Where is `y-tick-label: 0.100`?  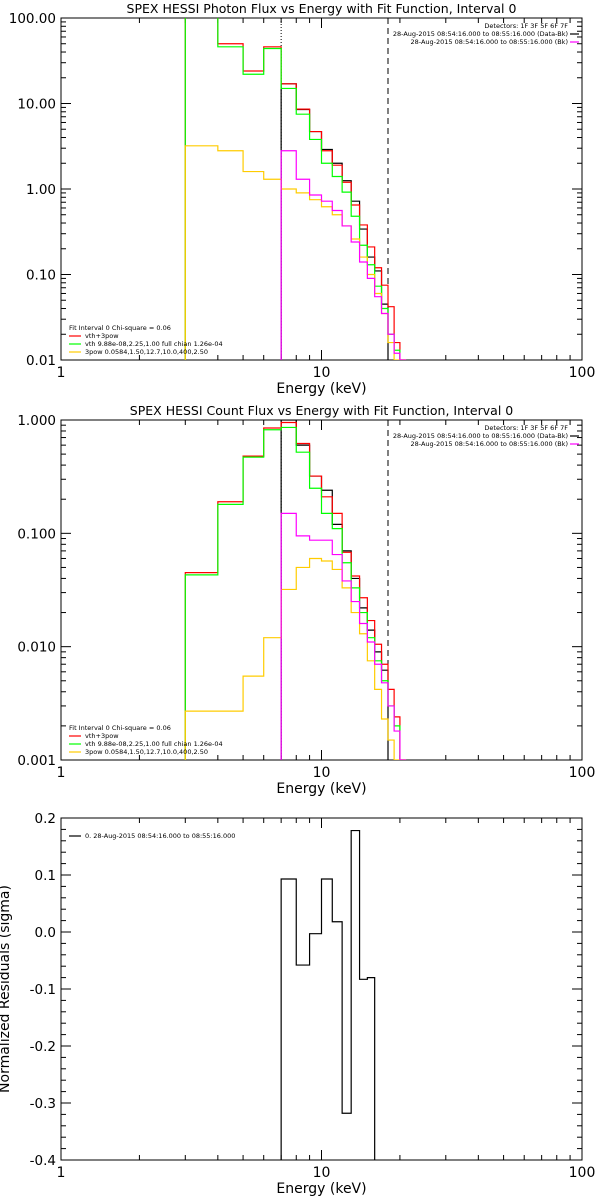
y-tick-label: 0.100 is located at coordinates (36, 534).